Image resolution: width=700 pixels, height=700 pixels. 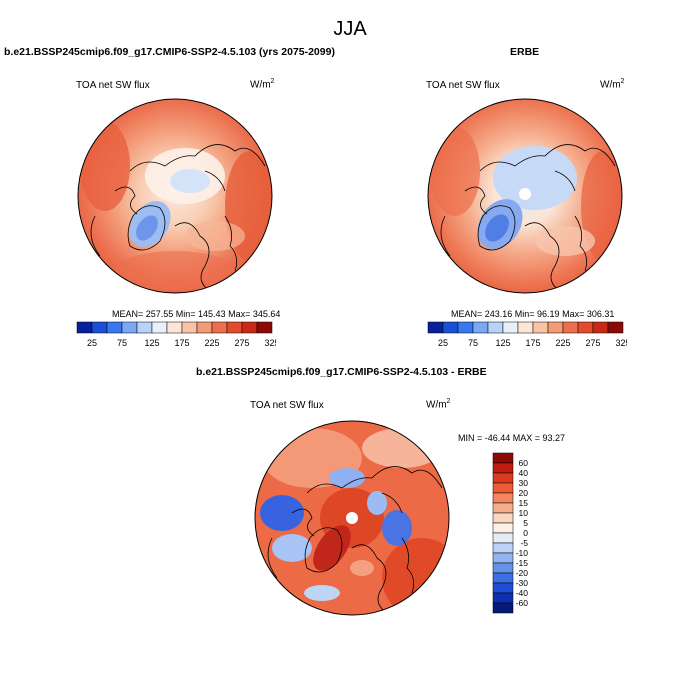 What do you see at coordinates (175, 196) in the screenshot?
I see `panel-1-polar-map` at bounding box center [175, 196].